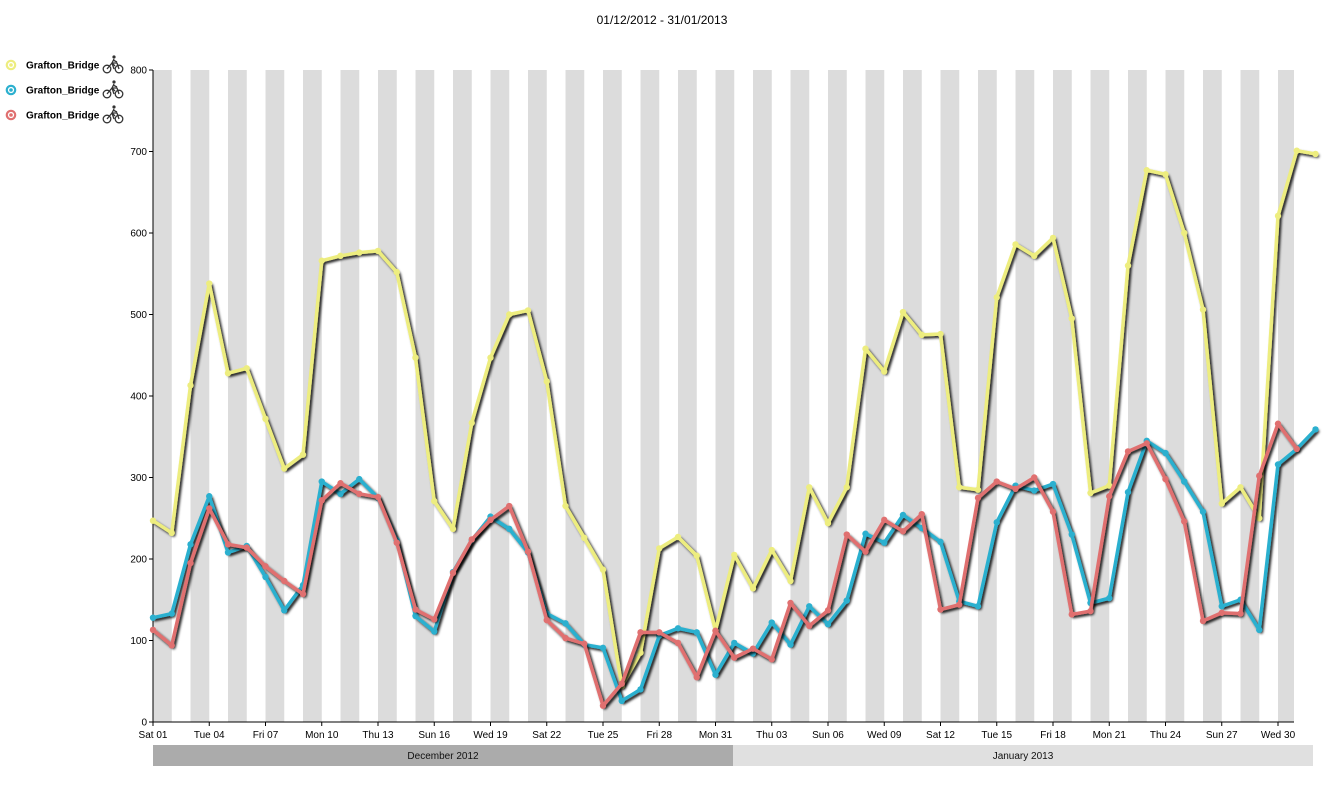 The width and height of the screenshot is (1324, 786). What do you see at coordinates (138, 560) in the screenshot?
I see `y-tick-label: 200` at bounding box center [138, 560].